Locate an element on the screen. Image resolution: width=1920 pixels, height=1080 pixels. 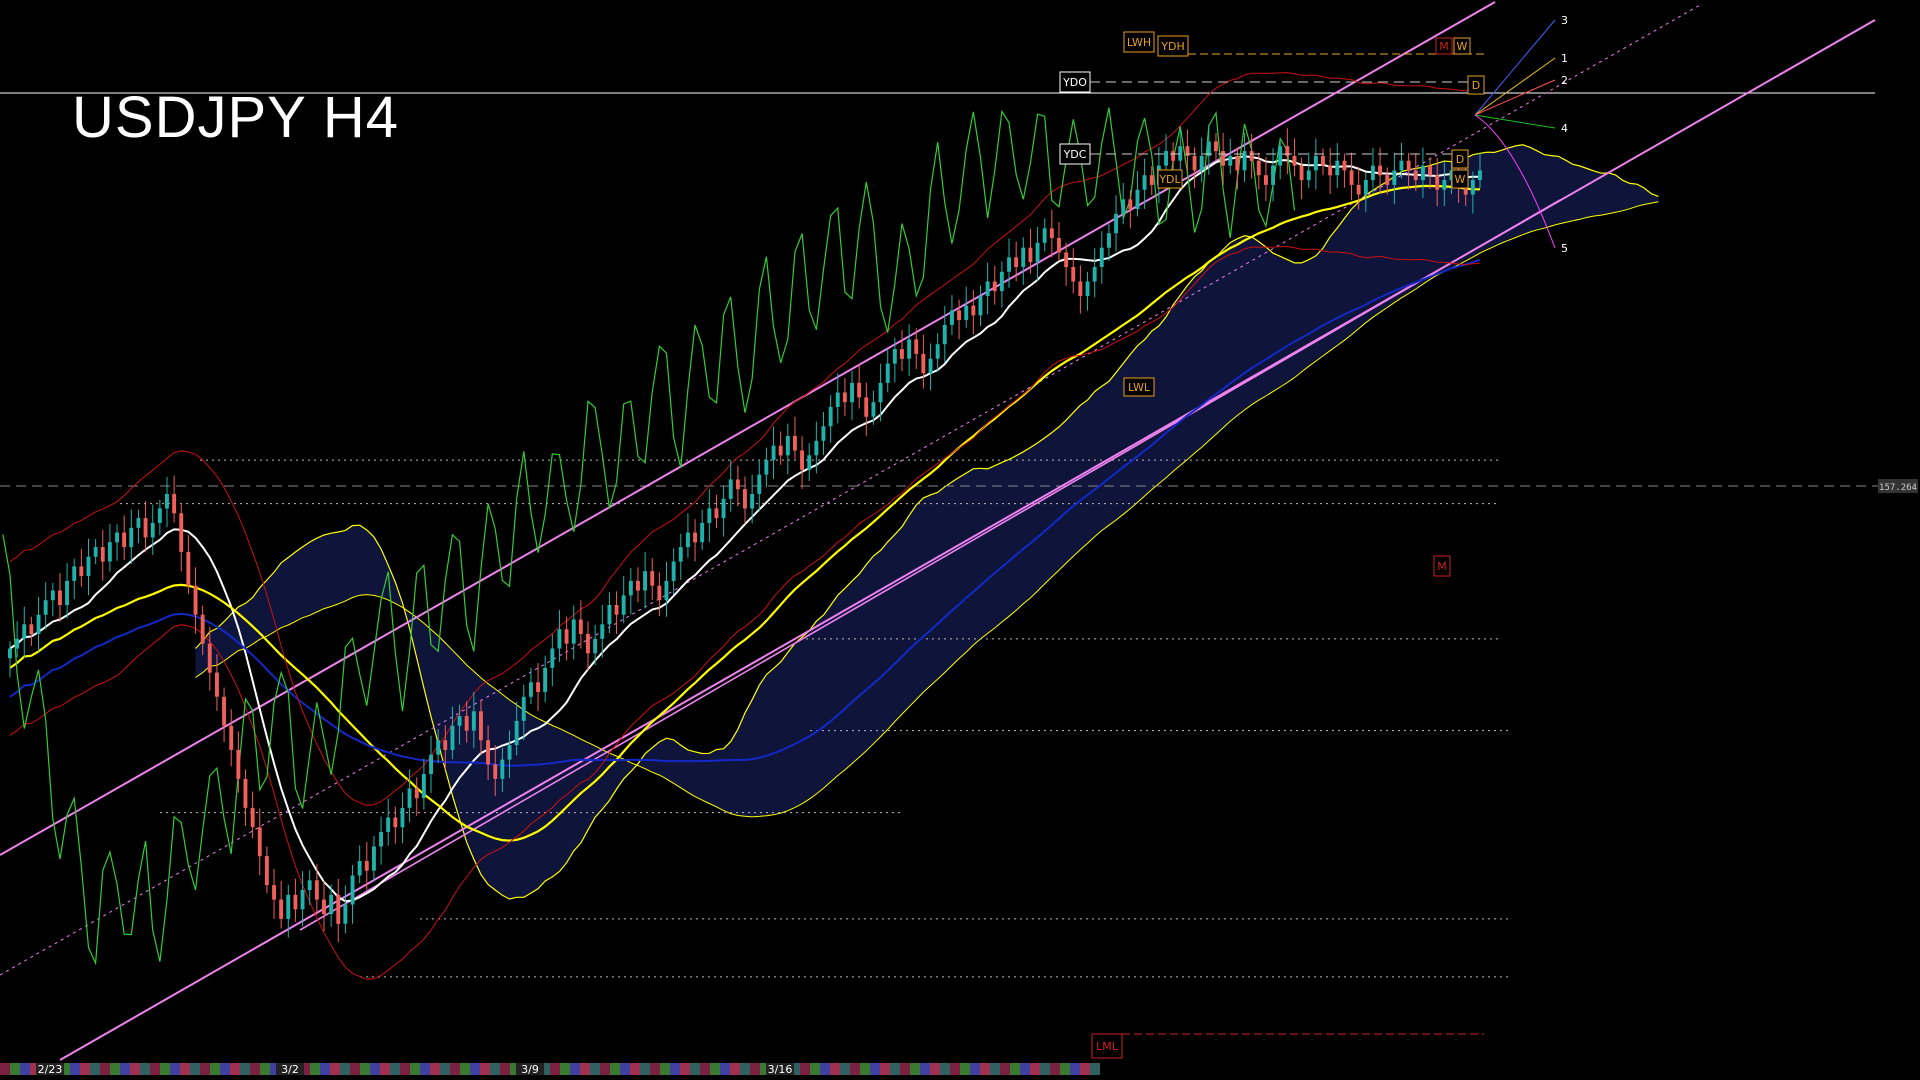
m-top-label-box is located at coordinates (1444, 46).